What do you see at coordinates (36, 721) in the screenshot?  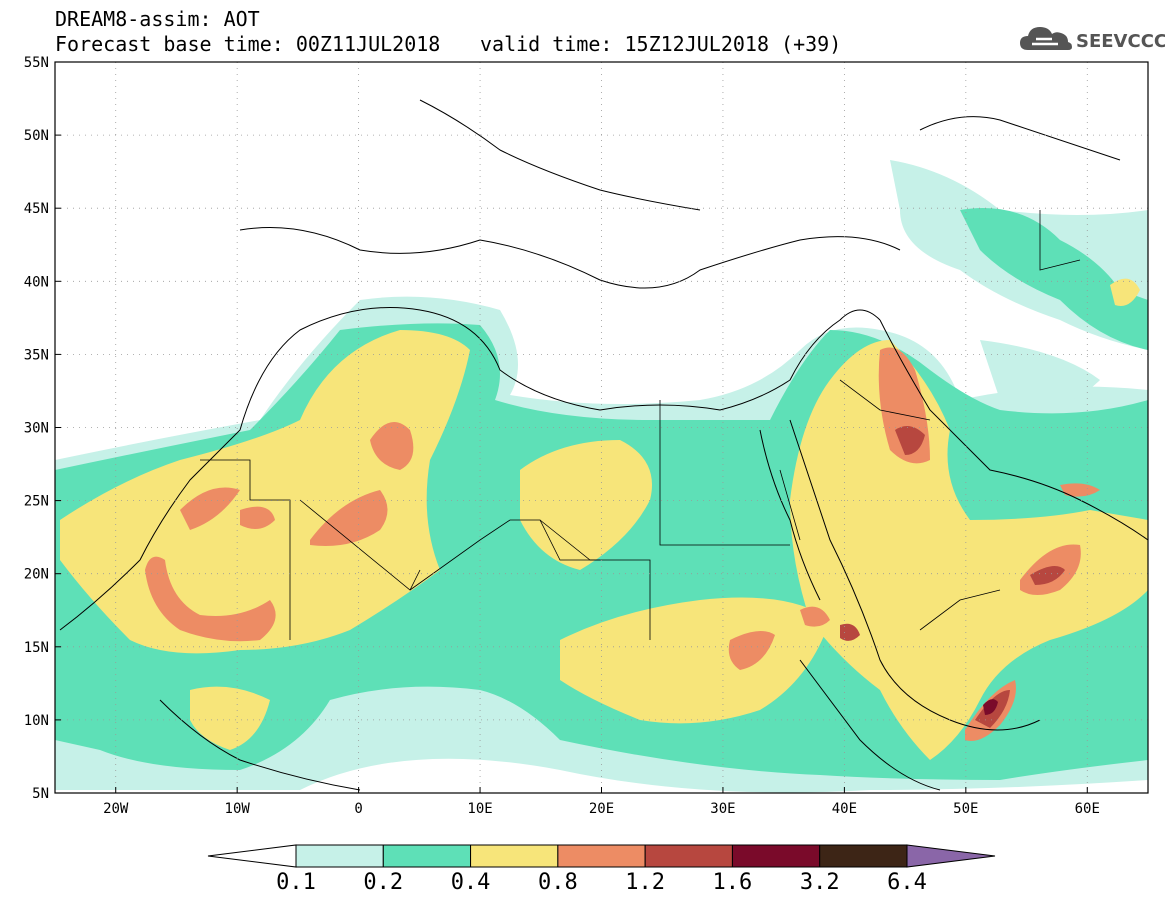 I see `lat-tick-label: 10N` at bounding box center [36, 721].